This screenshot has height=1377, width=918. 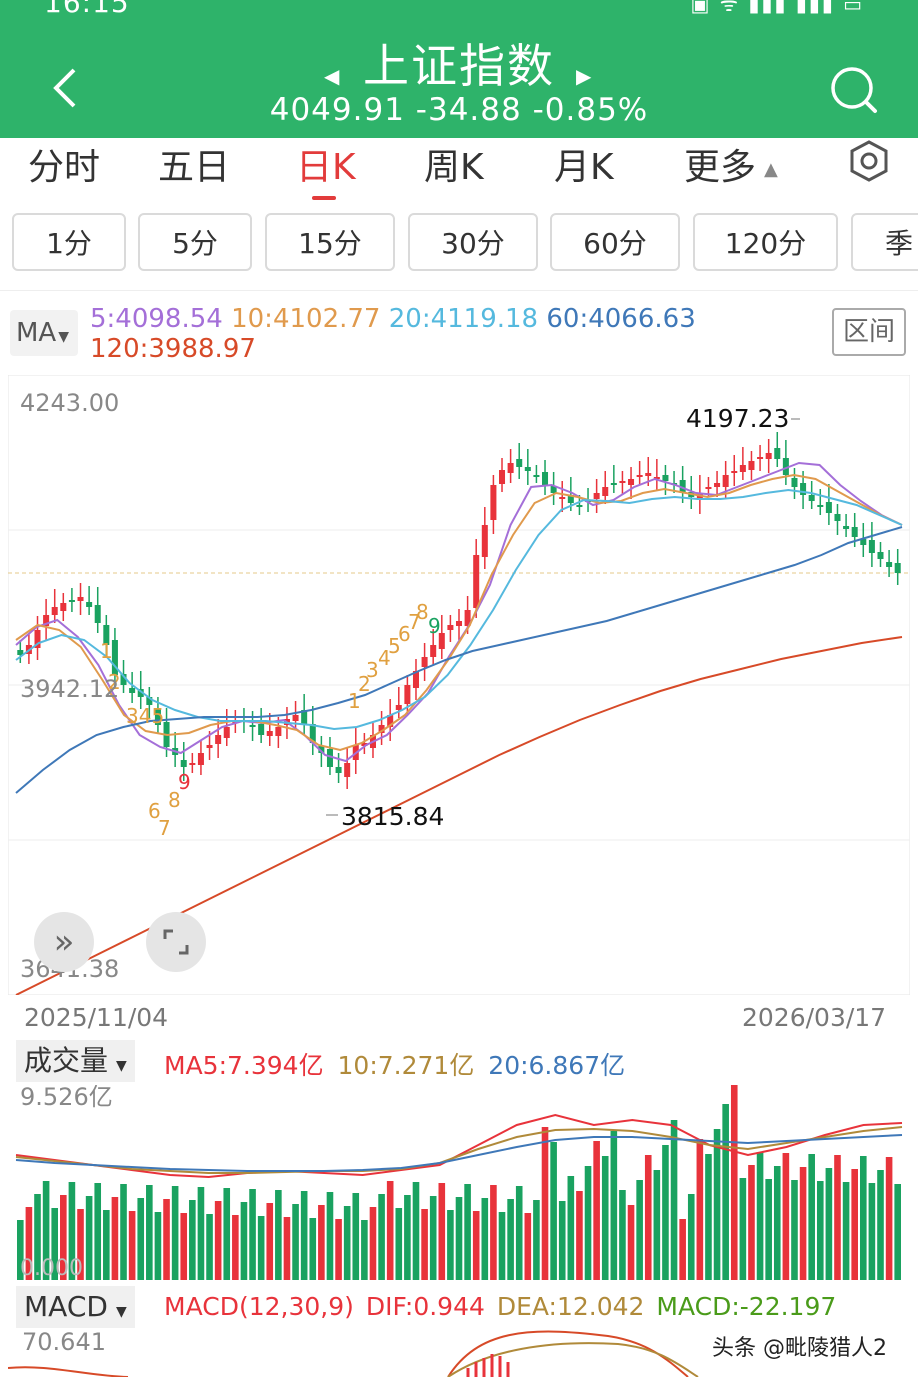 What do you see at coordinates (854, 90) in the screenshot?
I see `search-icon` at bounding box center [854, 90].